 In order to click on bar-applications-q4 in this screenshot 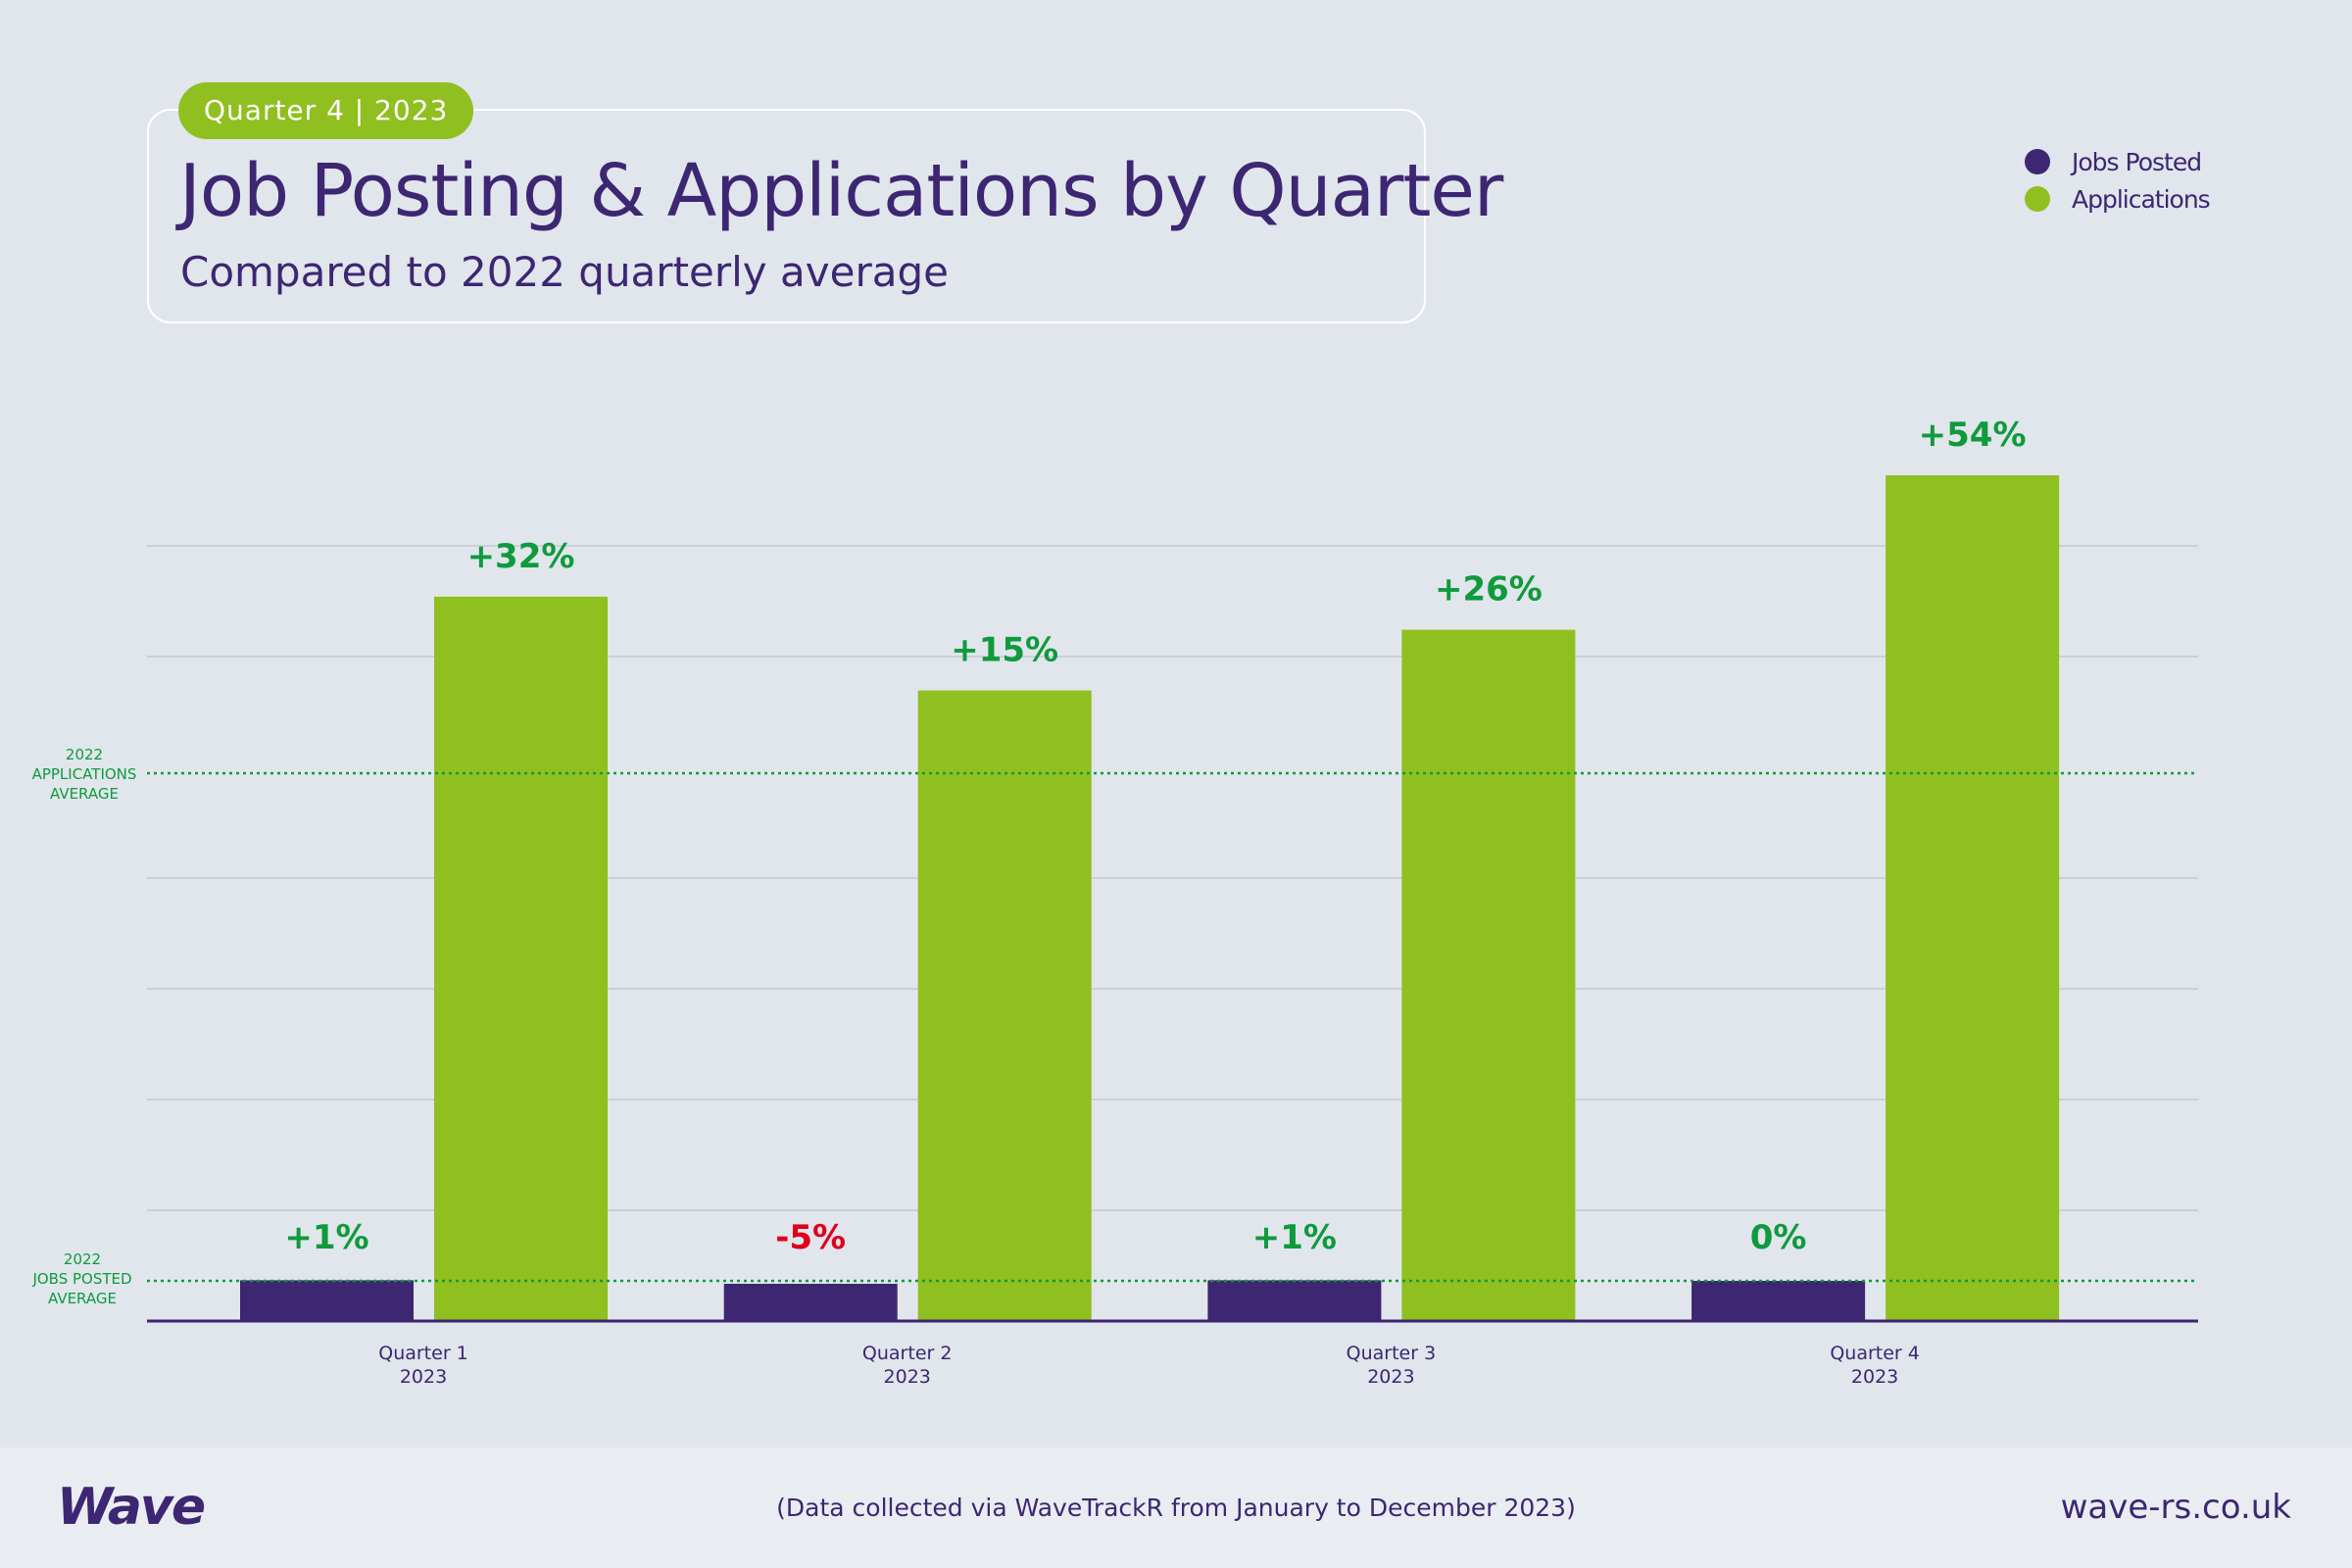, I will do `click(1973, 898)`.